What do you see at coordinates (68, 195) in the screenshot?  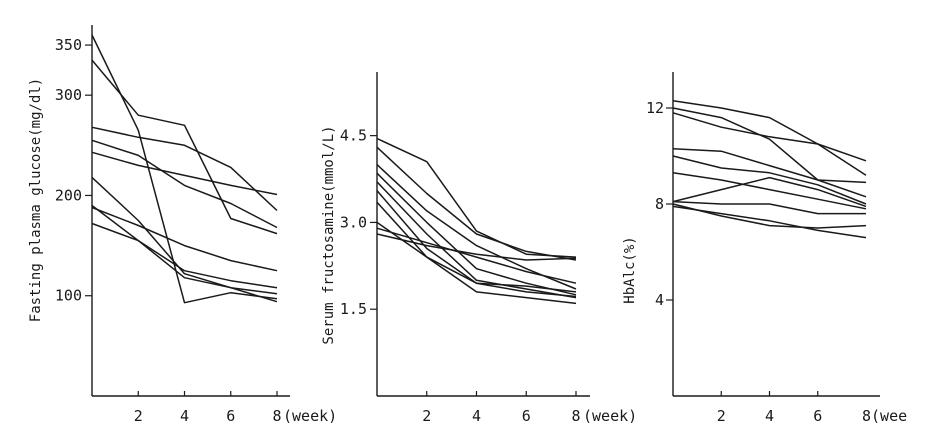 I see `y-tick-label: 200` at bounding box center [68, 195].